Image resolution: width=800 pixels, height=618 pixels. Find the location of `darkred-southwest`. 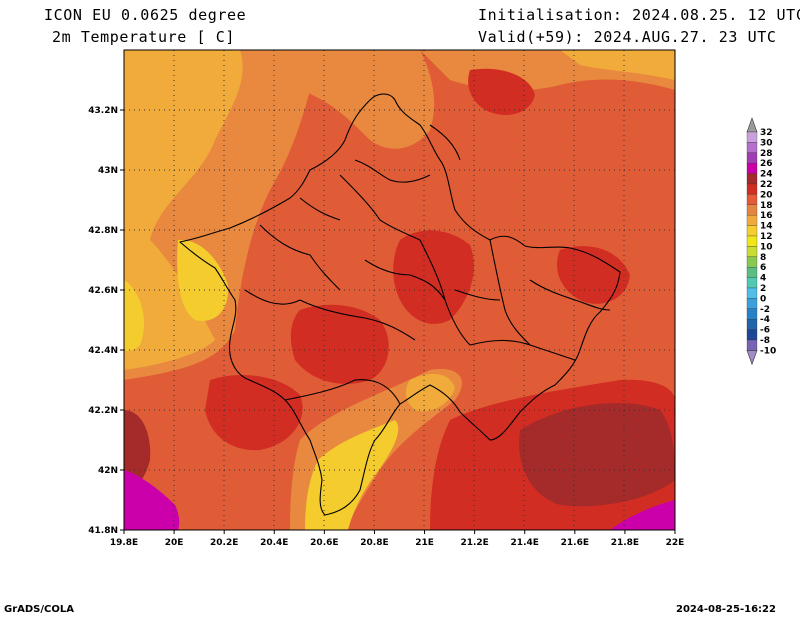

darkred-southwest is located at coordinates (137, 450).